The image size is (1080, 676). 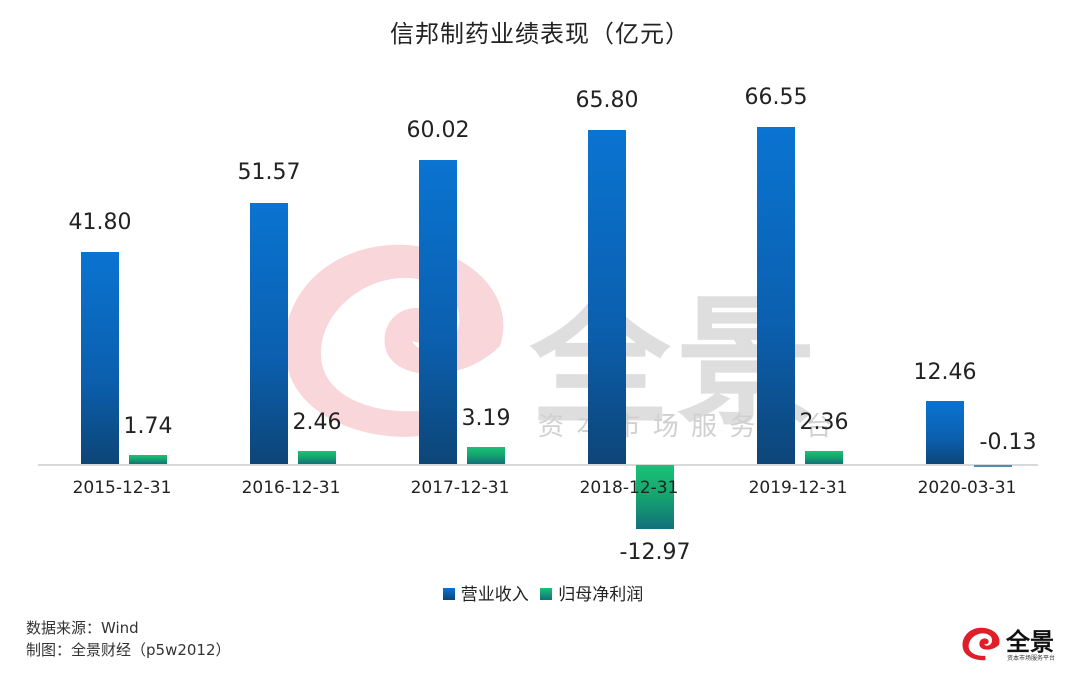 I want to click on chart-title: 信邦制药业绩表现（亿元）, so click(x=540, y=34).